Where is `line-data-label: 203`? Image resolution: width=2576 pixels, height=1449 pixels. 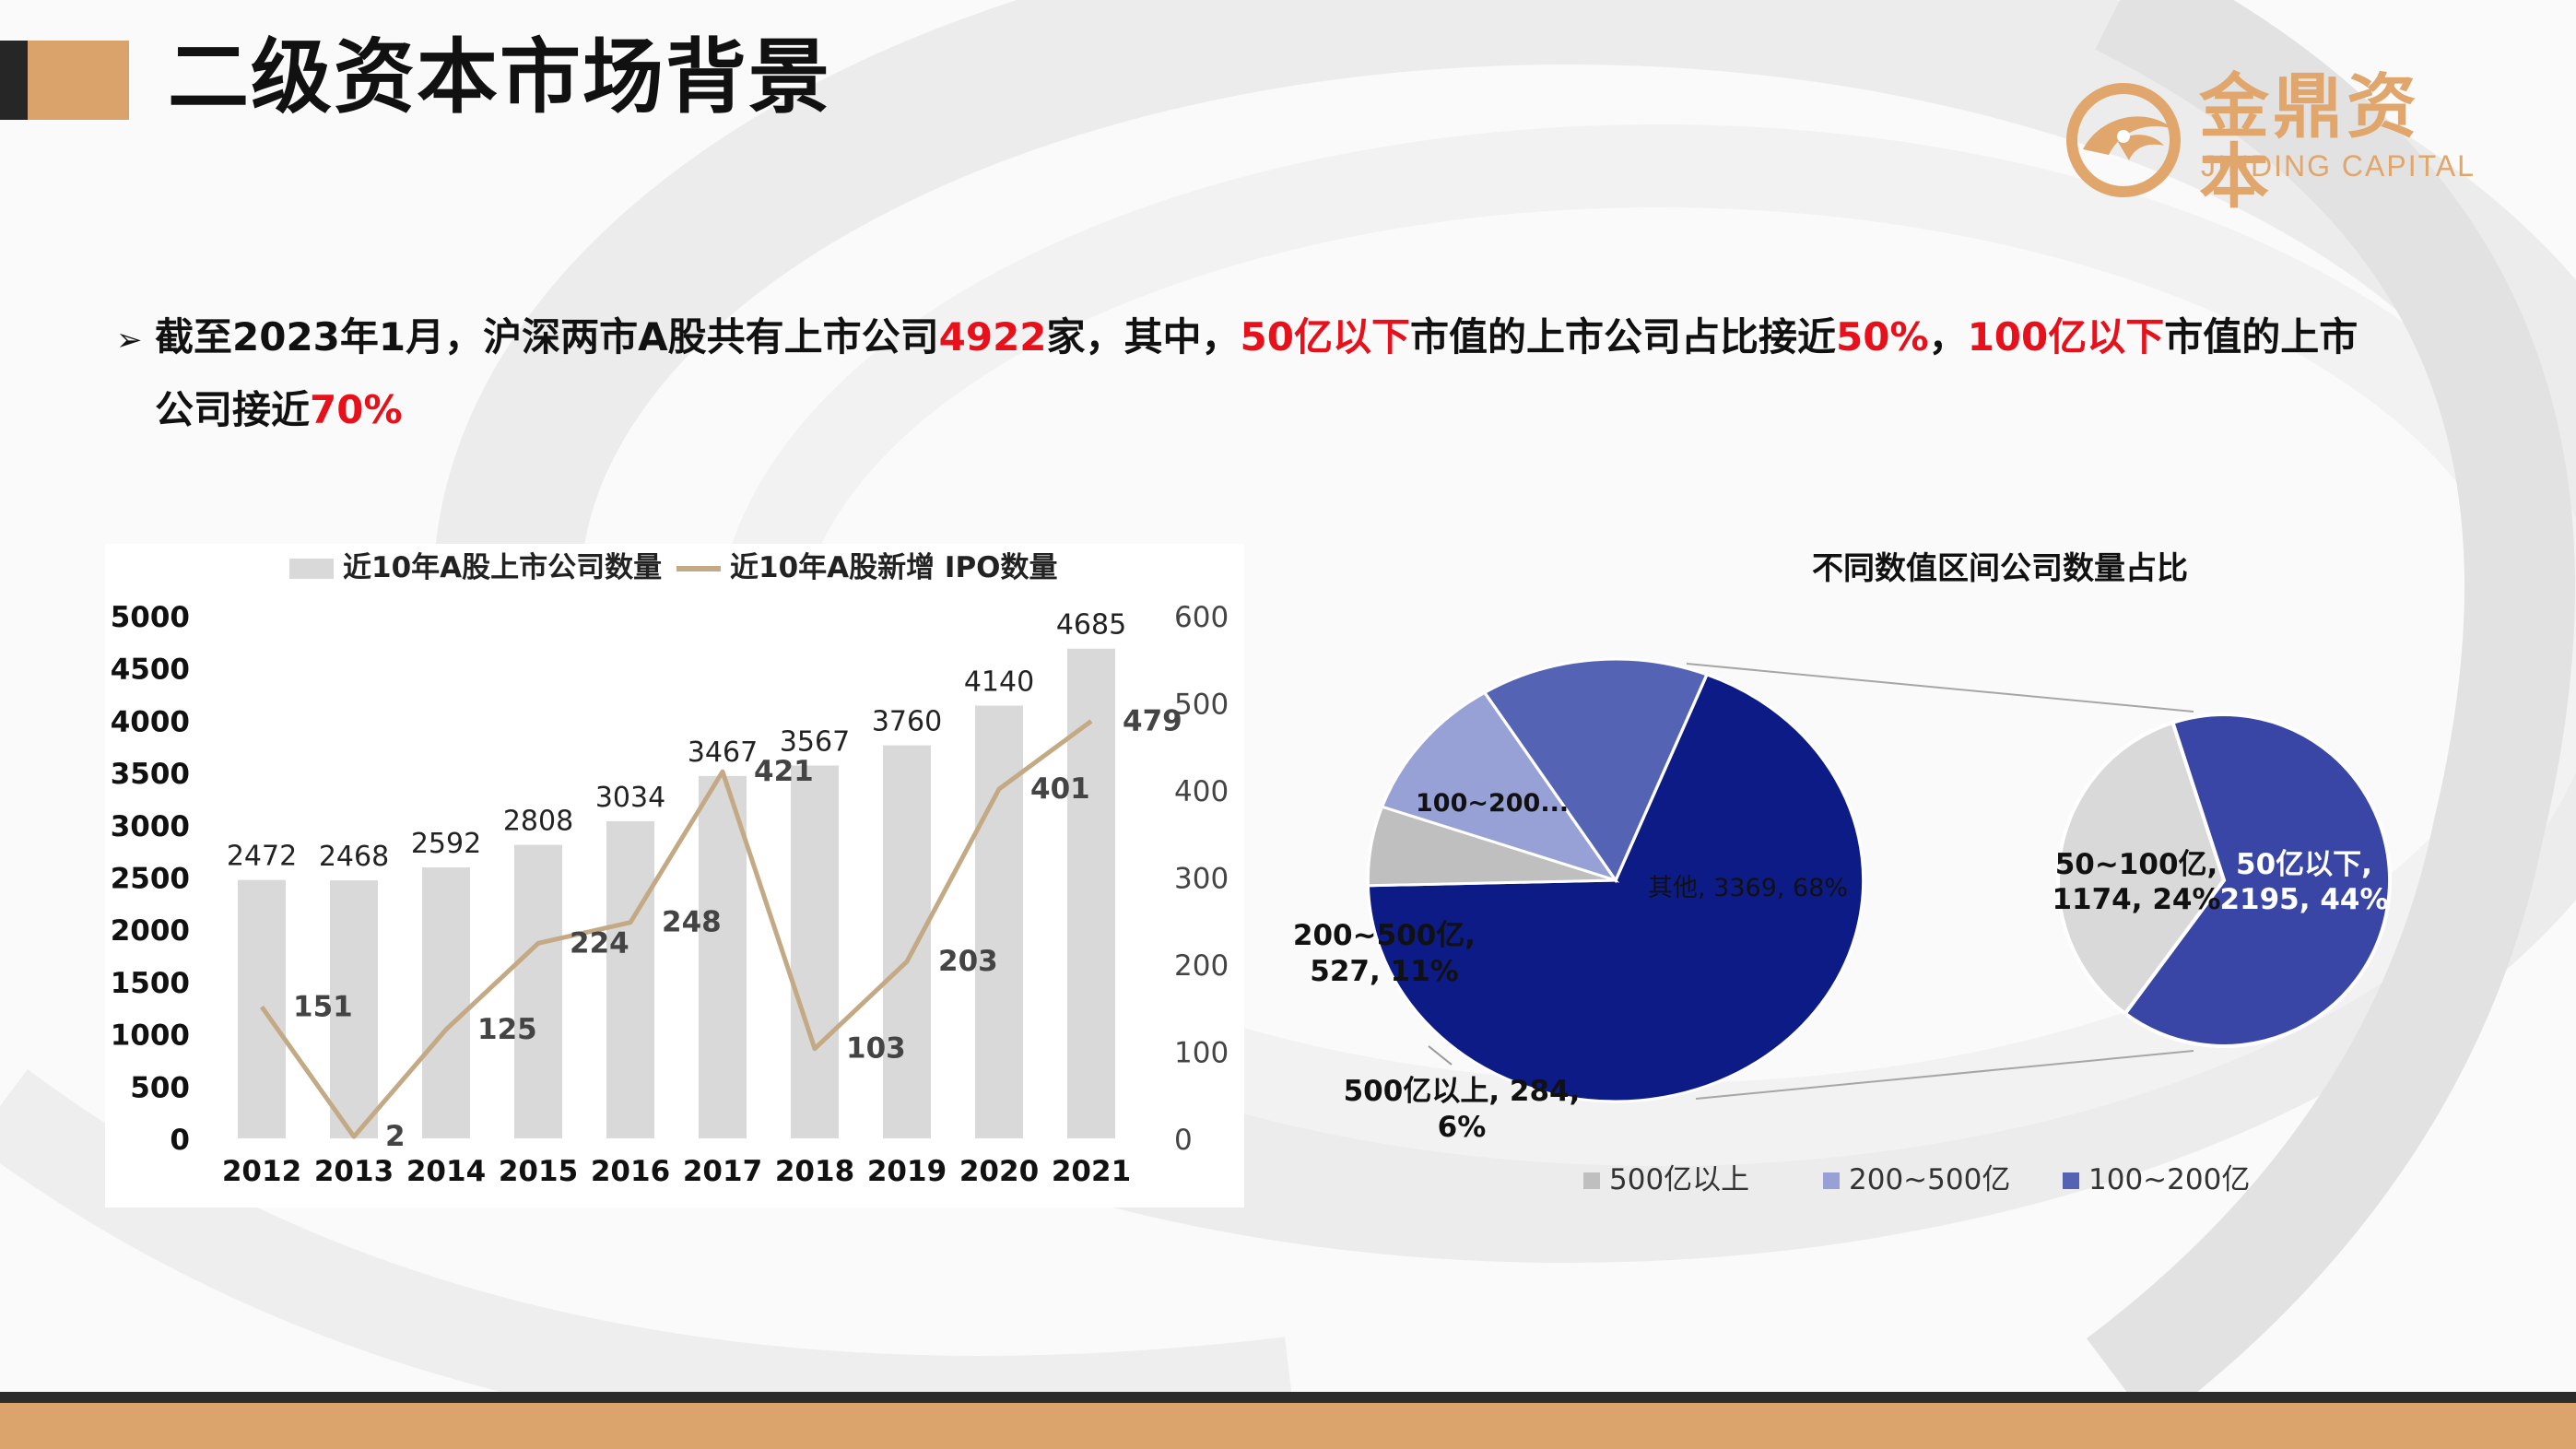 line-data-label: 203 is located at coordinates (968, 961).